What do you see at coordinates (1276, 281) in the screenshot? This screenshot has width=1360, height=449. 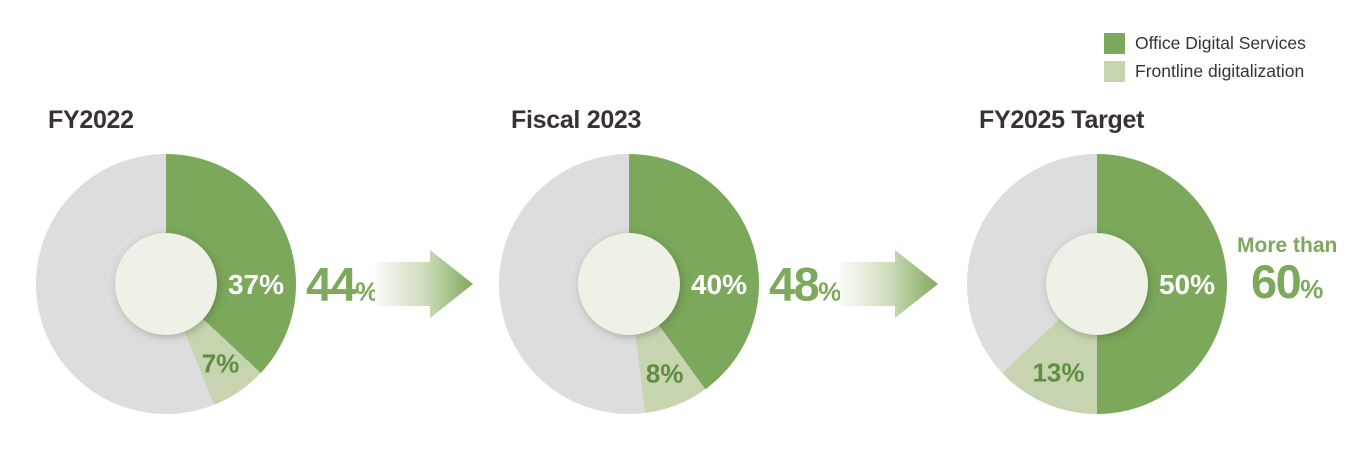 I see `total-value: 60` at bounding box center [1276, 281].